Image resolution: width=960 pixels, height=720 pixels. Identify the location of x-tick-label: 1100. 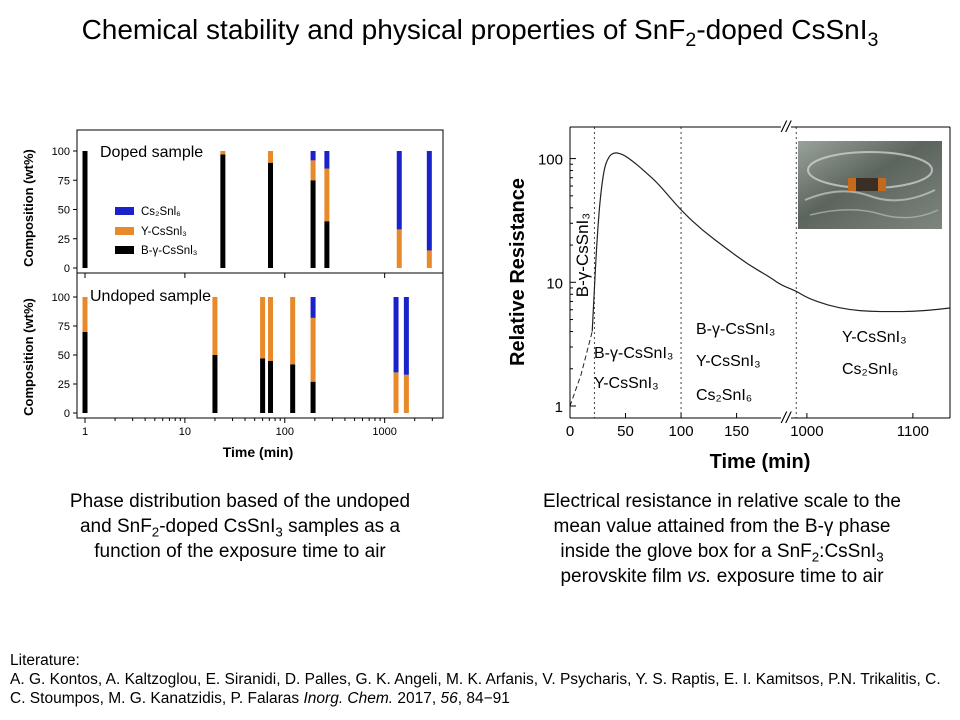
(913, 431).